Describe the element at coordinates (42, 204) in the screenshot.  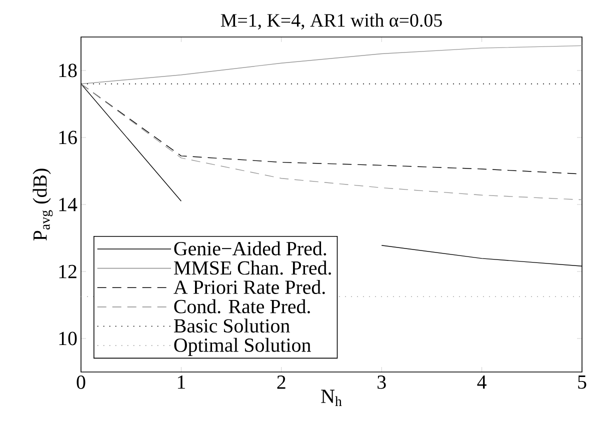
I see `y-axis-title: P$_{avg}$ (dB)` at that location.